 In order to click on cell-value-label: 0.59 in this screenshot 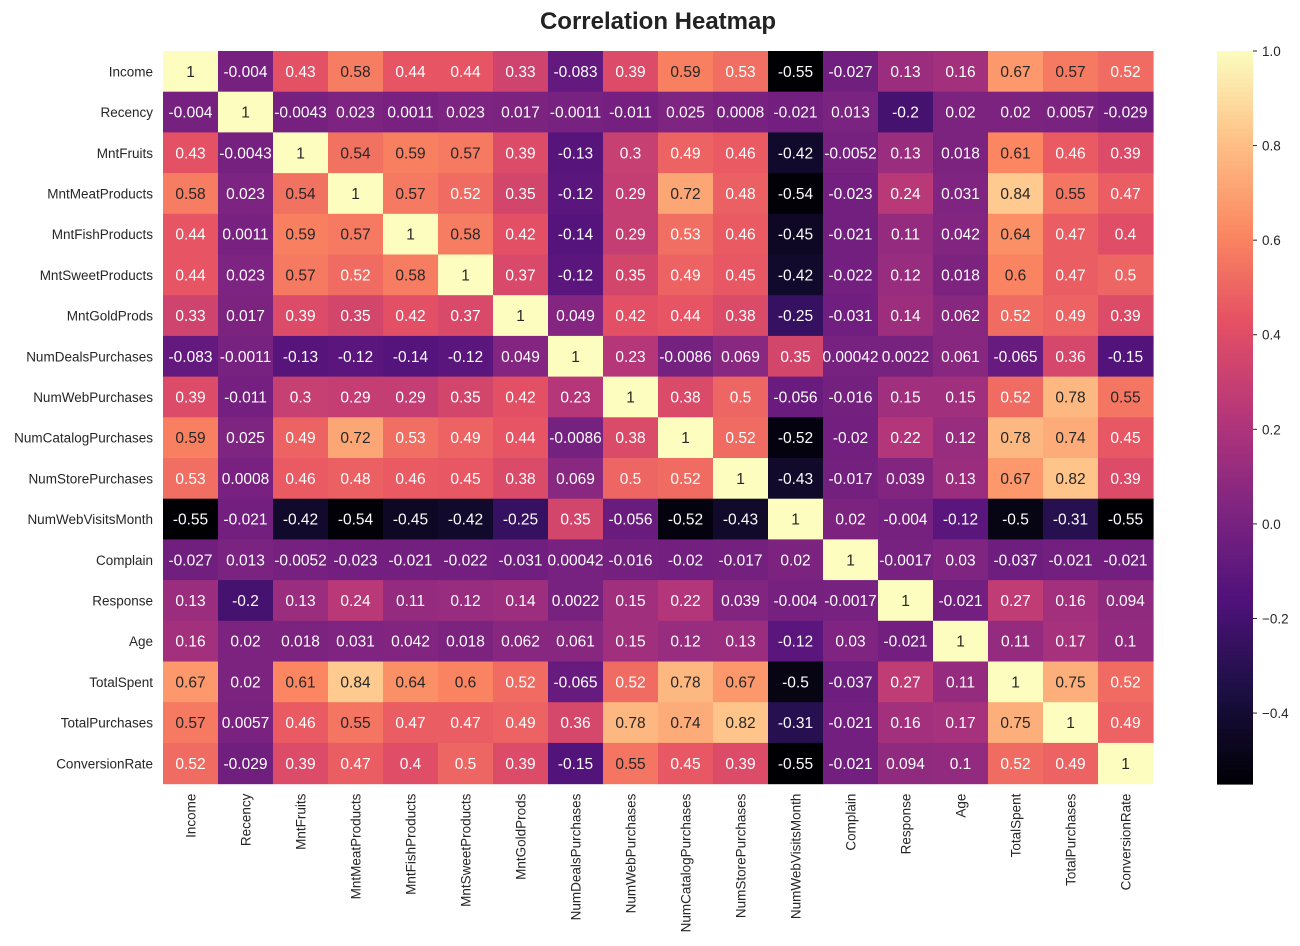, I will do `click(300, 235)`.